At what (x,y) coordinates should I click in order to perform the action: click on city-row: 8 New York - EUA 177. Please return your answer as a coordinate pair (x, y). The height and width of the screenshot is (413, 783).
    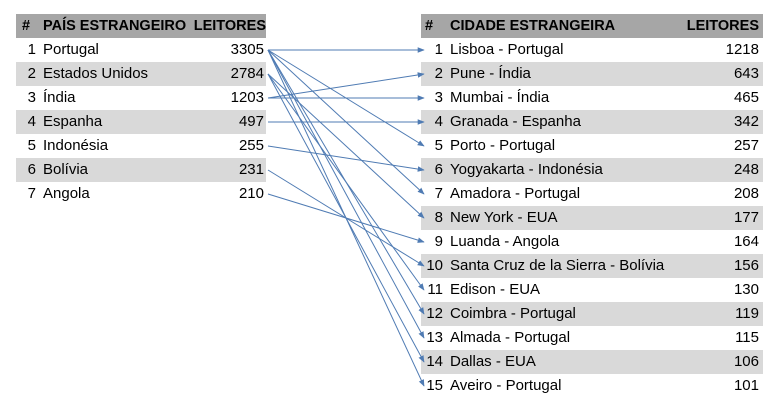
    Looking at the image, I should click on (592, 218).